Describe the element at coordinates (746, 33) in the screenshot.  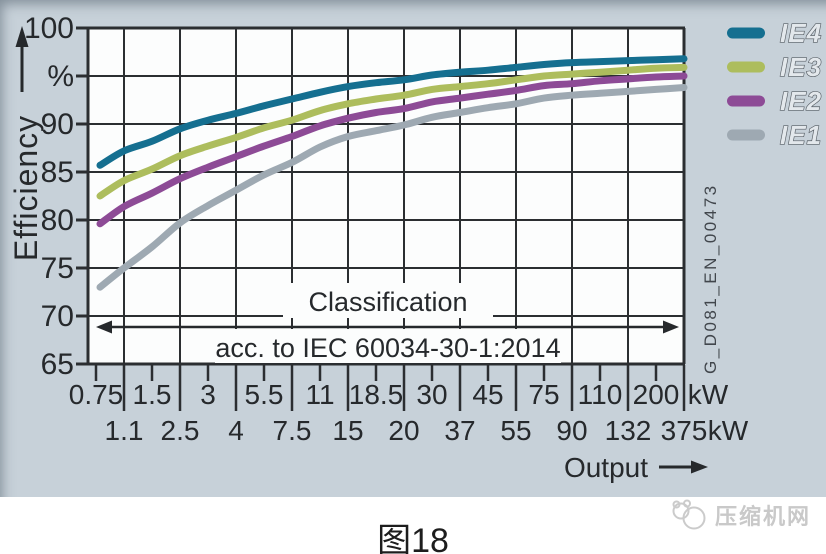
I see `legend-swatch-ie4` at that location.